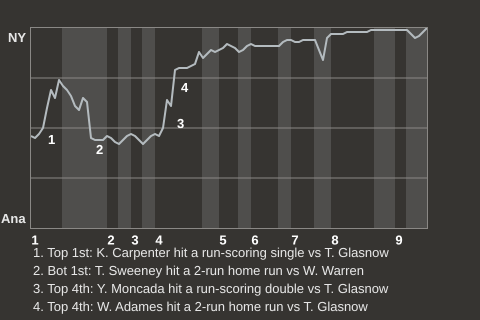 This screenshot has height=320, width=480. What do you see at coordinates (211, 252) in the screenshot?
I see `text: 1. Top 1st: K. Carpenter hit a run-scoring single vs T. Glasnow` at bounding box center [211, 252].